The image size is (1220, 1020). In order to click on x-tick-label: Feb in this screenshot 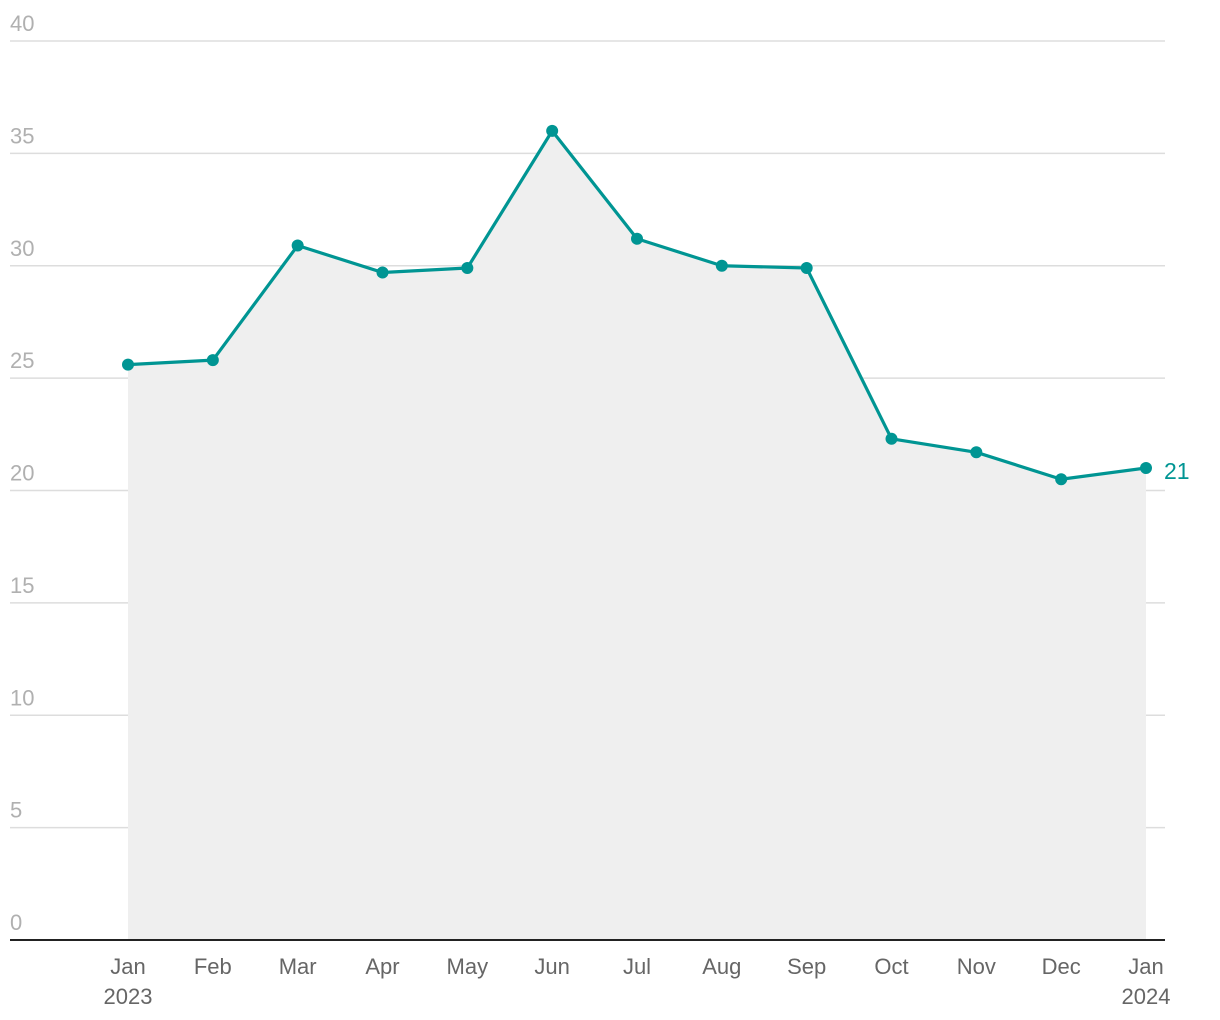, I will do `click(213, 966)`.